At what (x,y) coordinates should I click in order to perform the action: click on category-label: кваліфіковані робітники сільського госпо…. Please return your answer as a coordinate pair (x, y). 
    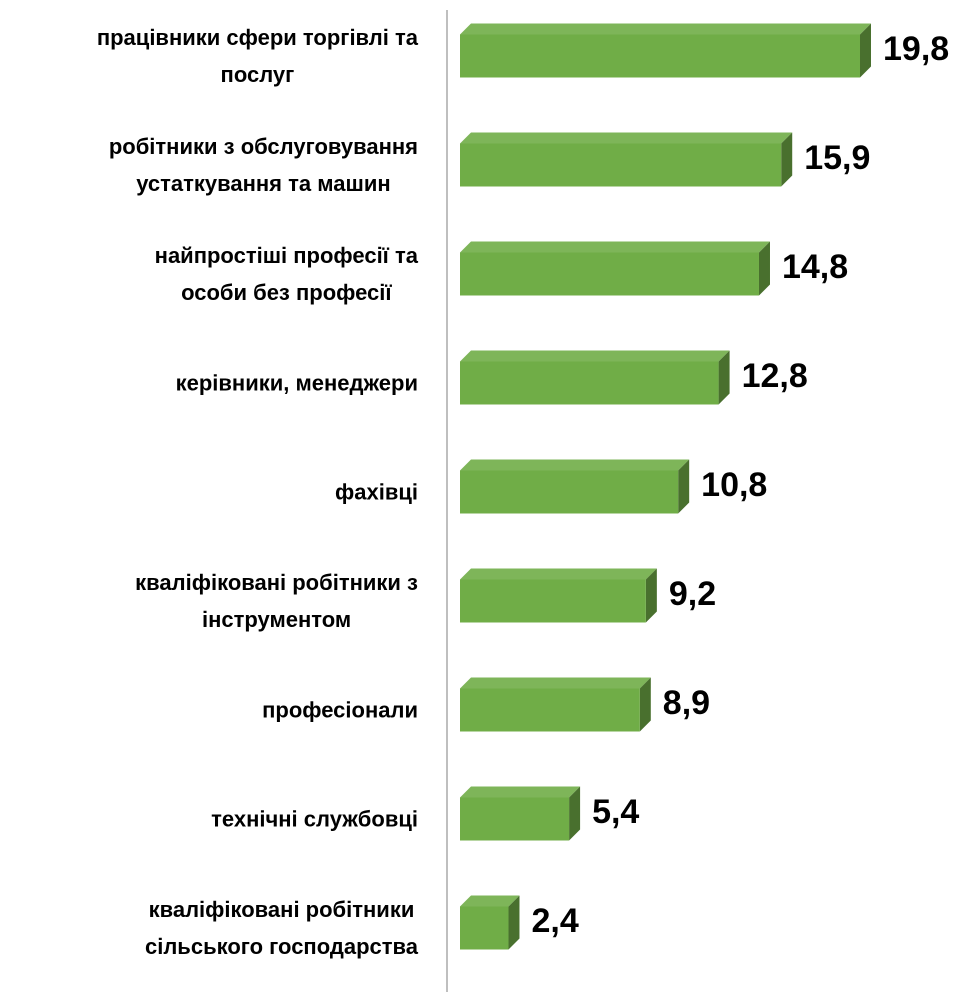
    Looking at the image, I should click on (281, 928).